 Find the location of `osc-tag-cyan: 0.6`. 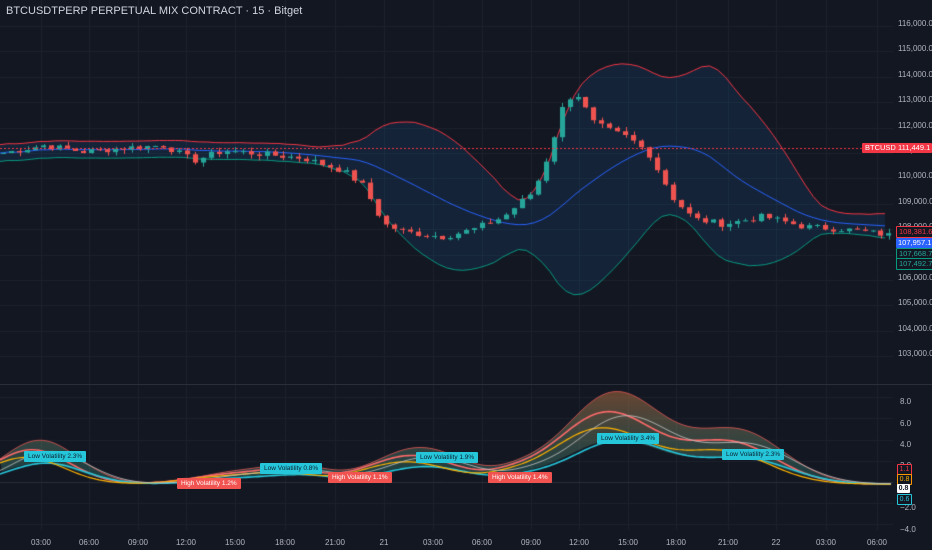

osc-tag-cyan: 0.6 is located at coordinates (904, 499).